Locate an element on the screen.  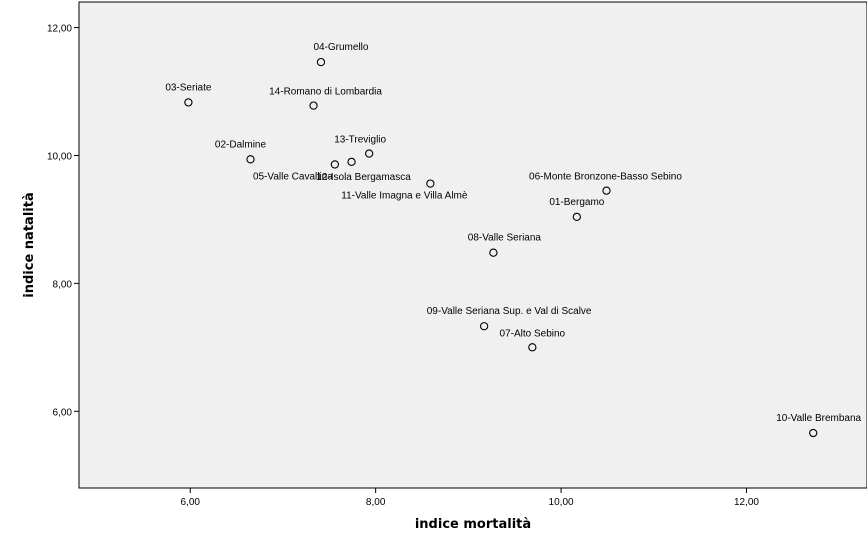
x-tick-label: 8,00 is located at coordinates (376, 502).